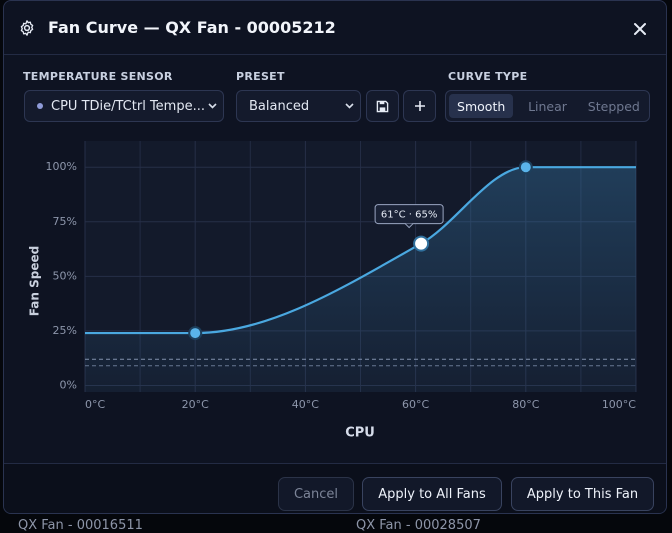 The height and width of the screenshot is (533, 672). What do you see at coordinates (98, 76) in the screenshot?
I see `sensor-label: TEMPERATURE SENSOR` at bounding box center [98, 76].